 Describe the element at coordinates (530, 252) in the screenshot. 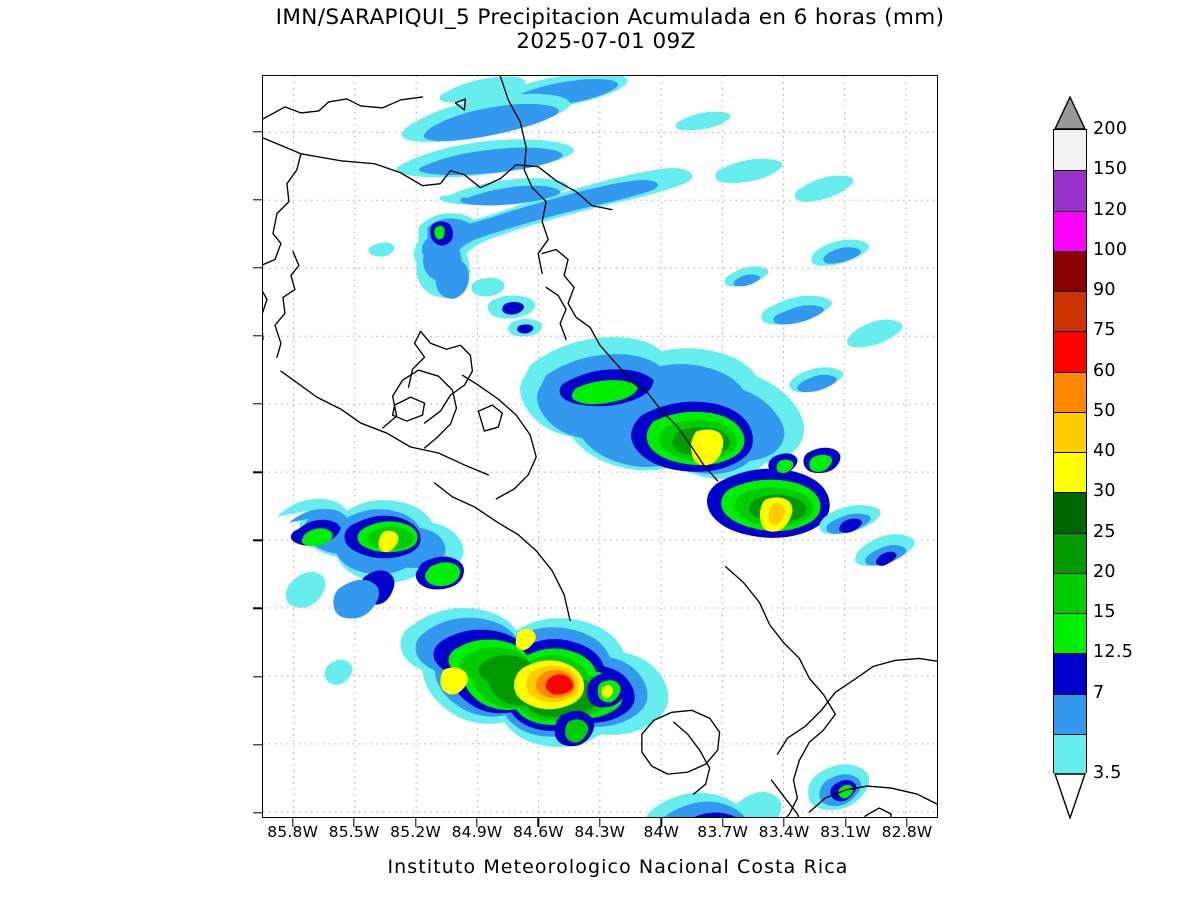

I see `precip-northwest-line` at that location.